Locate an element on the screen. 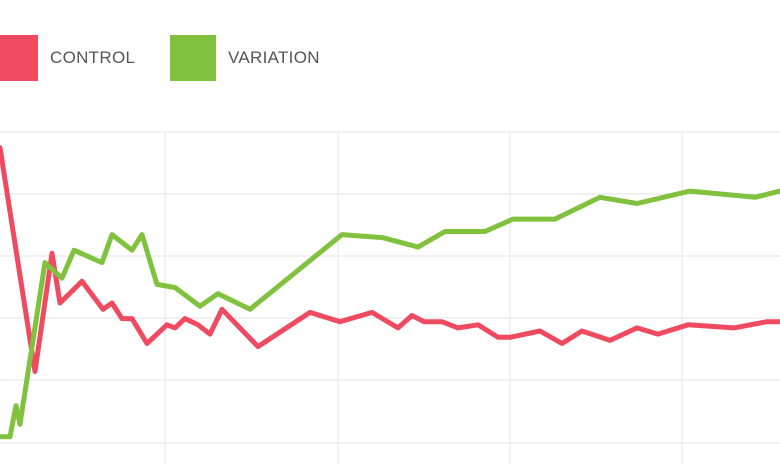  chart-legend: CONTROL VARIATION is located at coordinates (390, 58).